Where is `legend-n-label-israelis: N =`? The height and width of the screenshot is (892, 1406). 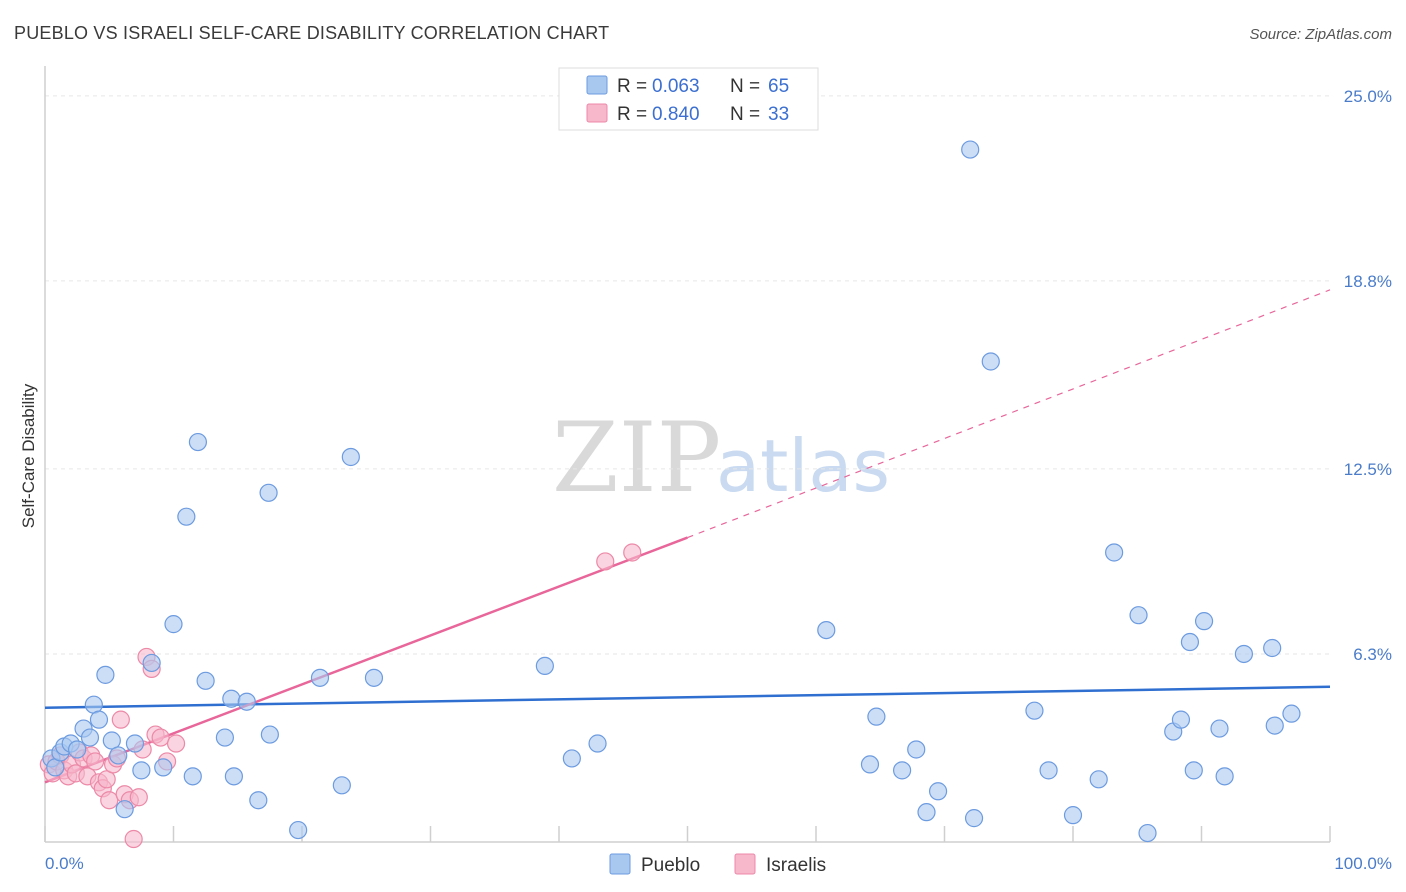 legend-n-label-israelis: N = is located at coordinates (745, 114).